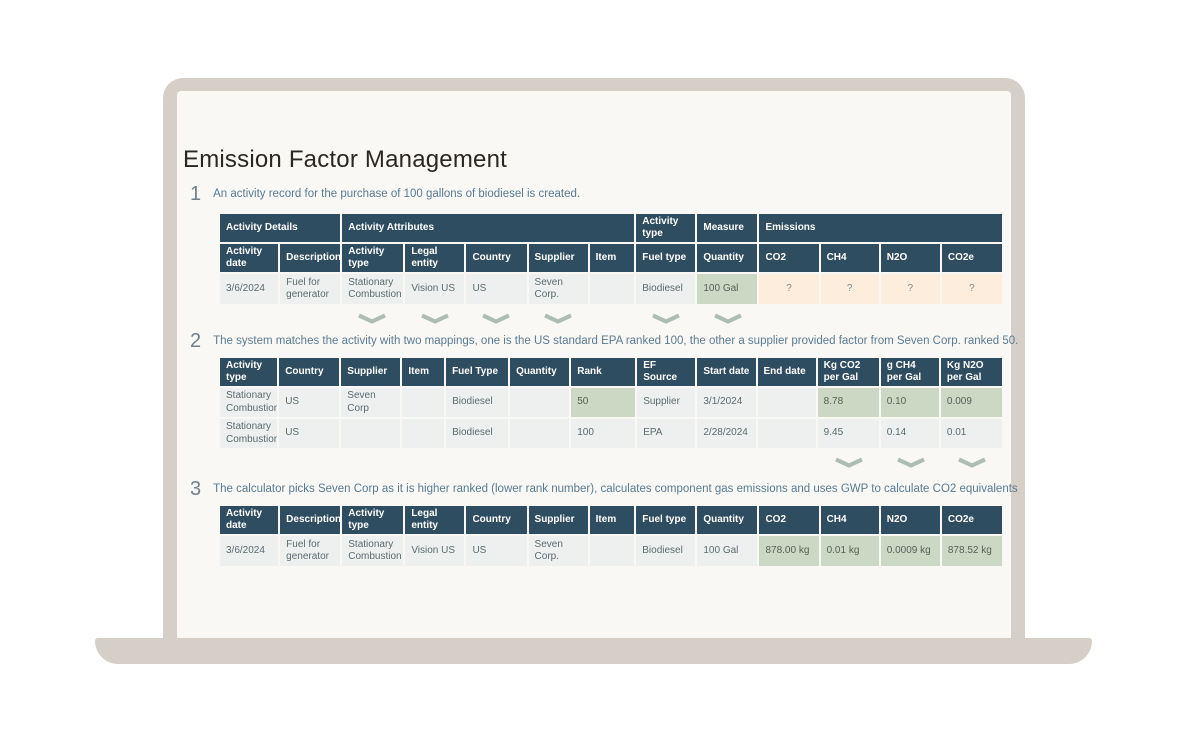 This screenshot has width=1187, height=742. I want to click on column-header-cell: Start date, so click(726, 372).